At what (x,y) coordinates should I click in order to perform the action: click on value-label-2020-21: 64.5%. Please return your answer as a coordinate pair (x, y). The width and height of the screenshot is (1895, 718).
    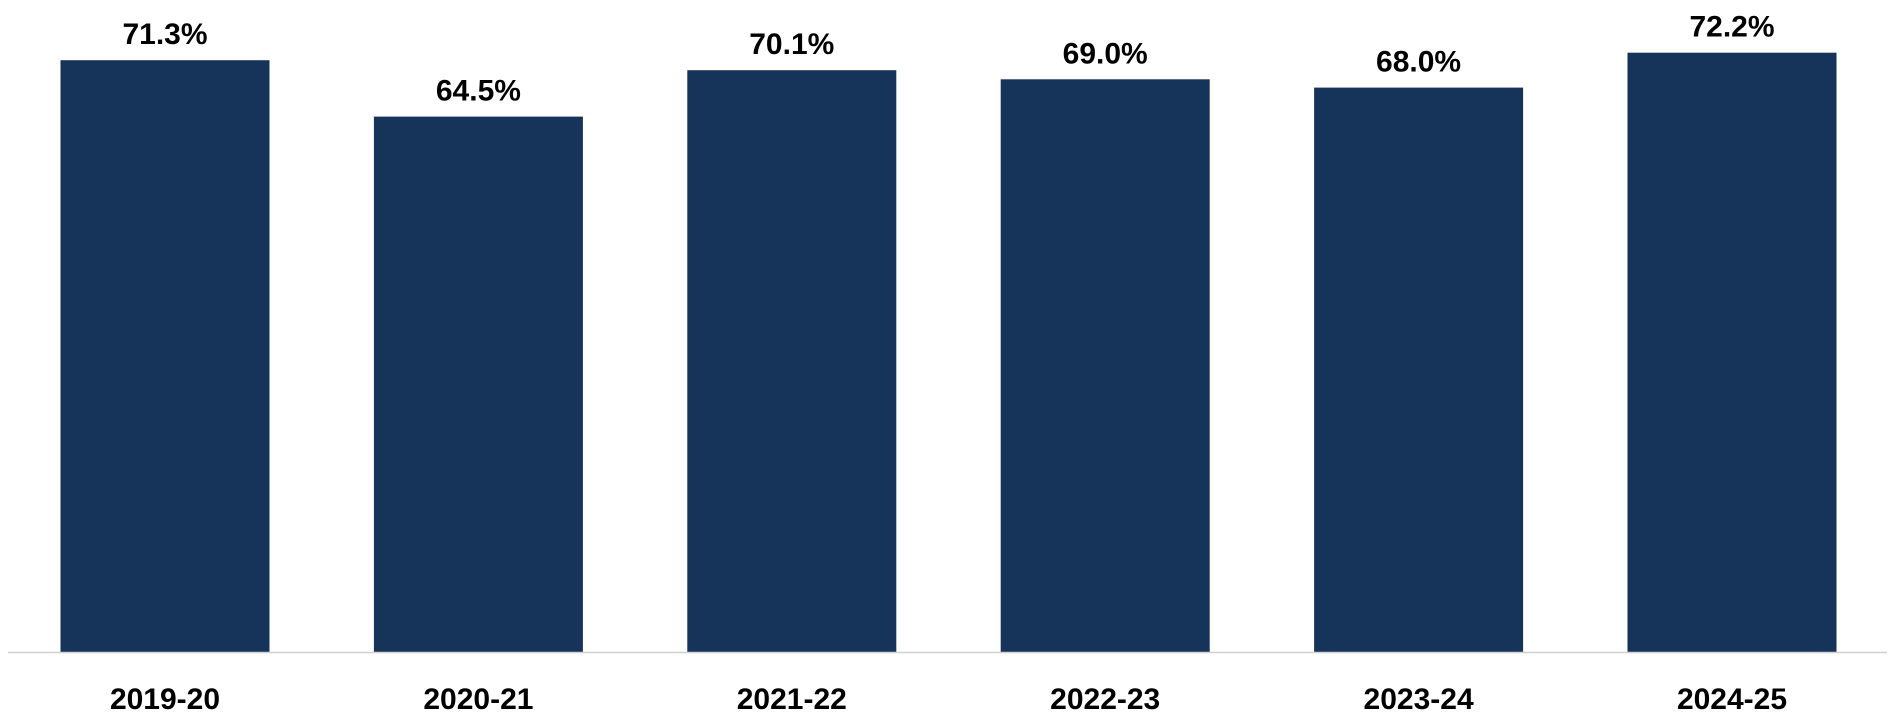
    Looking at the image, I should click on (478, 91).